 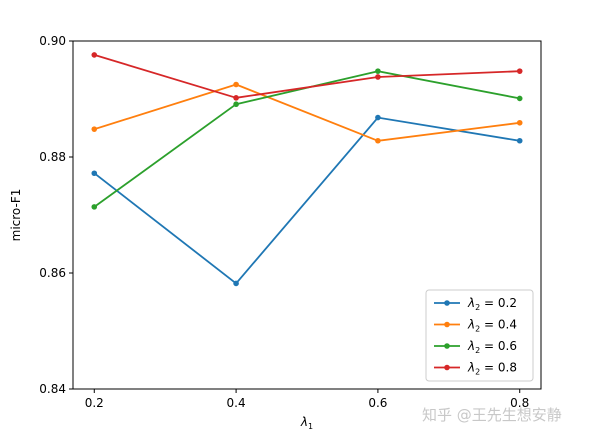 I want to click on x-tick-label: 0.6, so click(x=377, y=403).